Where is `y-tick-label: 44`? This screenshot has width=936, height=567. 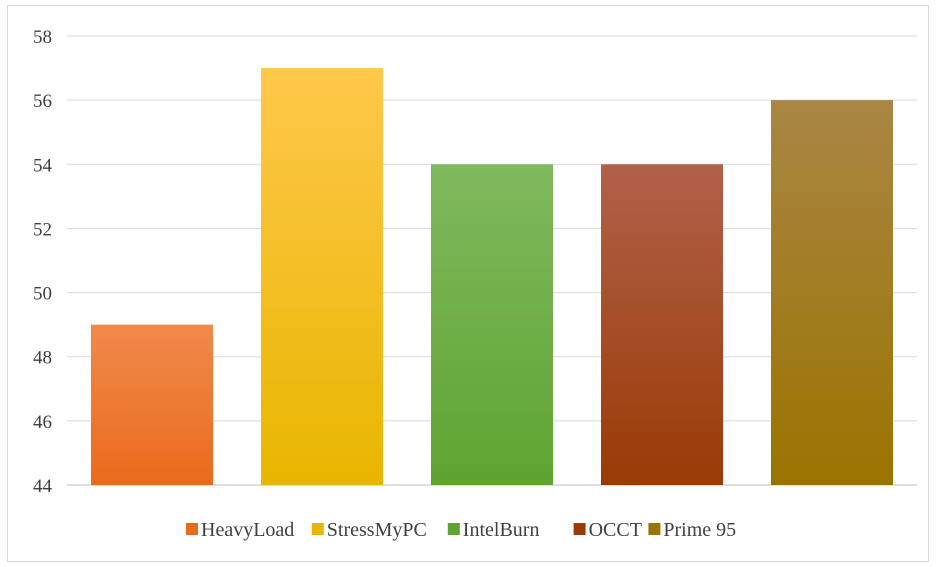 y-tick-label: 44 is located at coordinates (43, 486).